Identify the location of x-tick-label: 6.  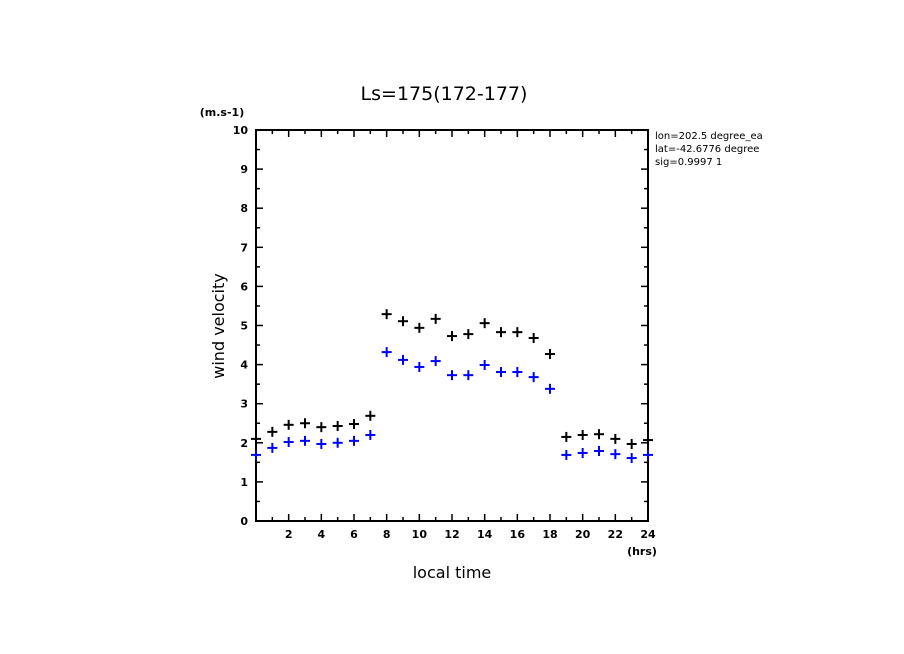
(354, 534).